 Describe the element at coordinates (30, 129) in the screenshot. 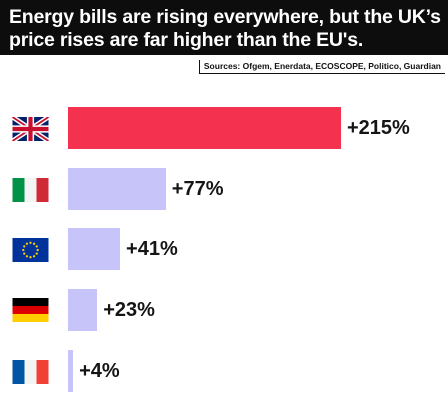

I see `uk-flag-icon` at that location.